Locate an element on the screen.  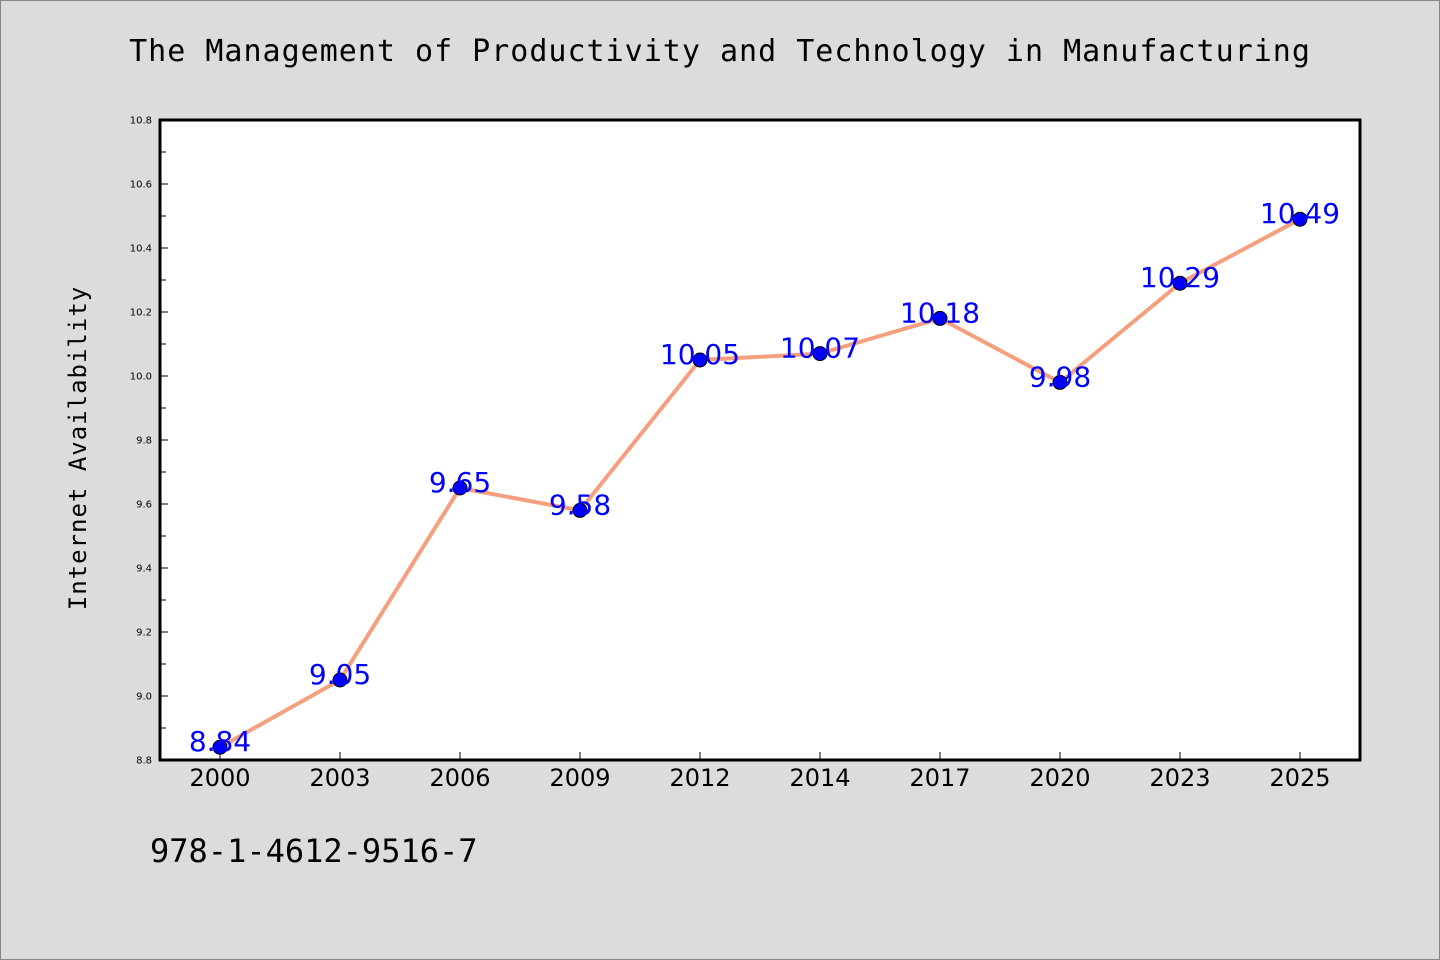
x-tick-label: 2017 is located at coordinates (939, 778).